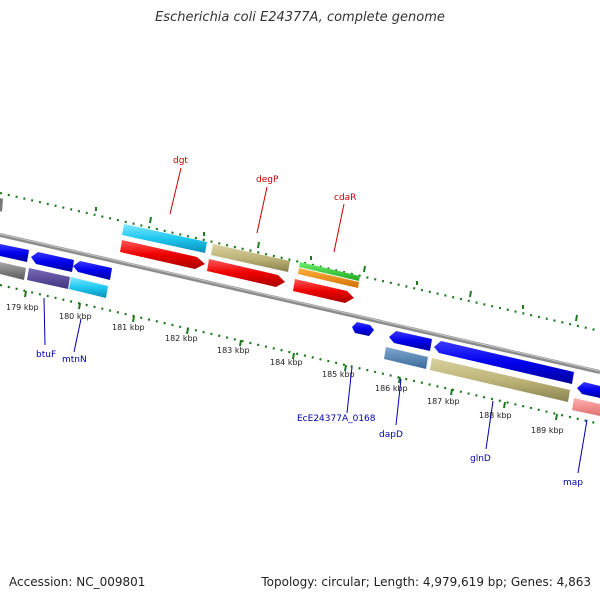 The image size is (600, 600). I want to click on gene-left-stub, so click(1, 205).